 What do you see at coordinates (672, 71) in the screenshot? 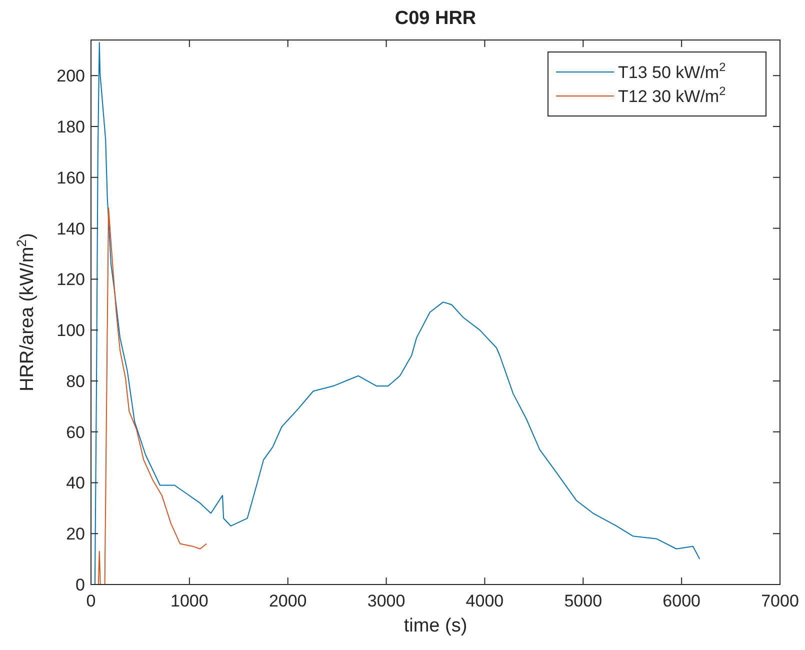
I see `legend-label: T13 50 kW/m$^{2}$` at bounding box center [672, 71].